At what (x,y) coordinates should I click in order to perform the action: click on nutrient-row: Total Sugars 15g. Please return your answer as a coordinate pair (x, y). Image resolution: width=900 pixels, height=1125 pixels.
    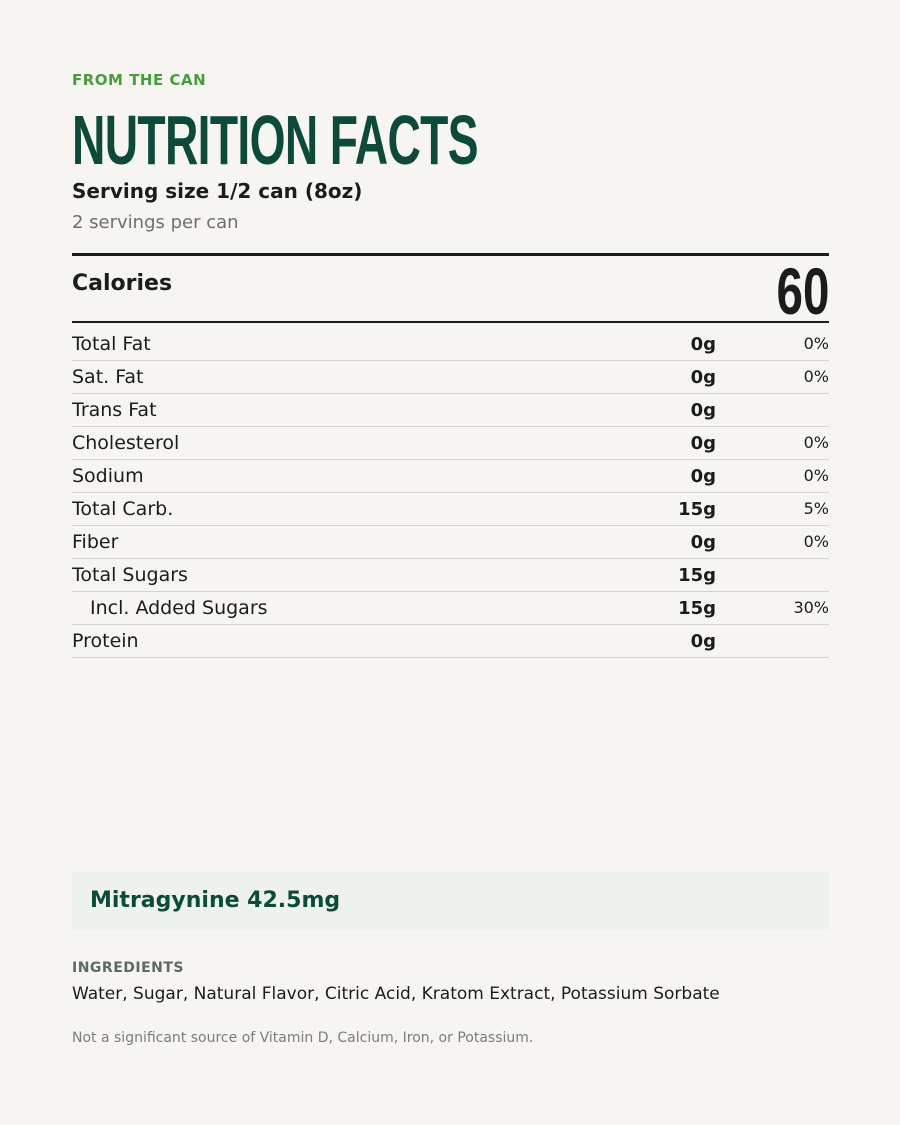
    Looking at the image, I should click on (450, 575).